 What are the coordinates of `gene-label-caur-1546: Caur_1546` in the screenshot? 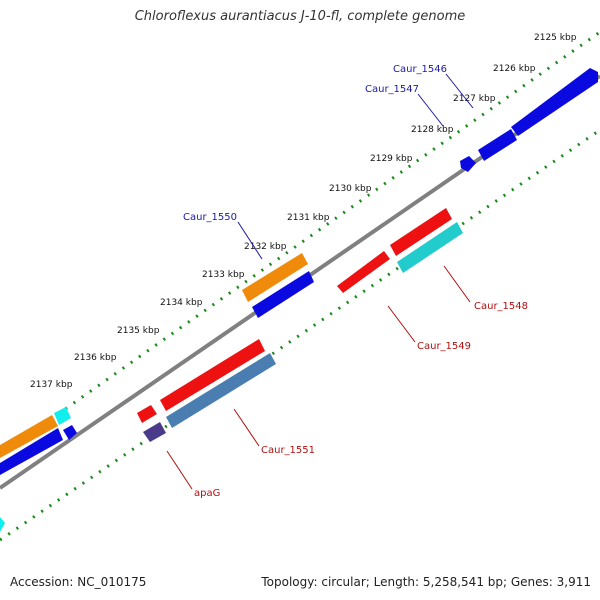 It's located at (420, 69).